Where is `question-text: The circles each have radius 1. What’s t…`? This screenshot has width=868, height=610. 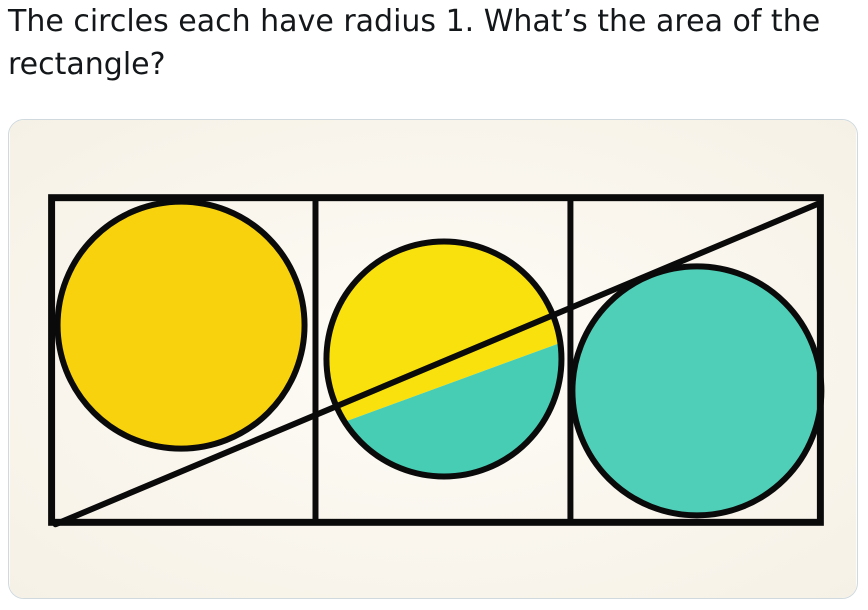 question-text: The circles each have radius 1. What’s t… is located at coordinates (414, 43).